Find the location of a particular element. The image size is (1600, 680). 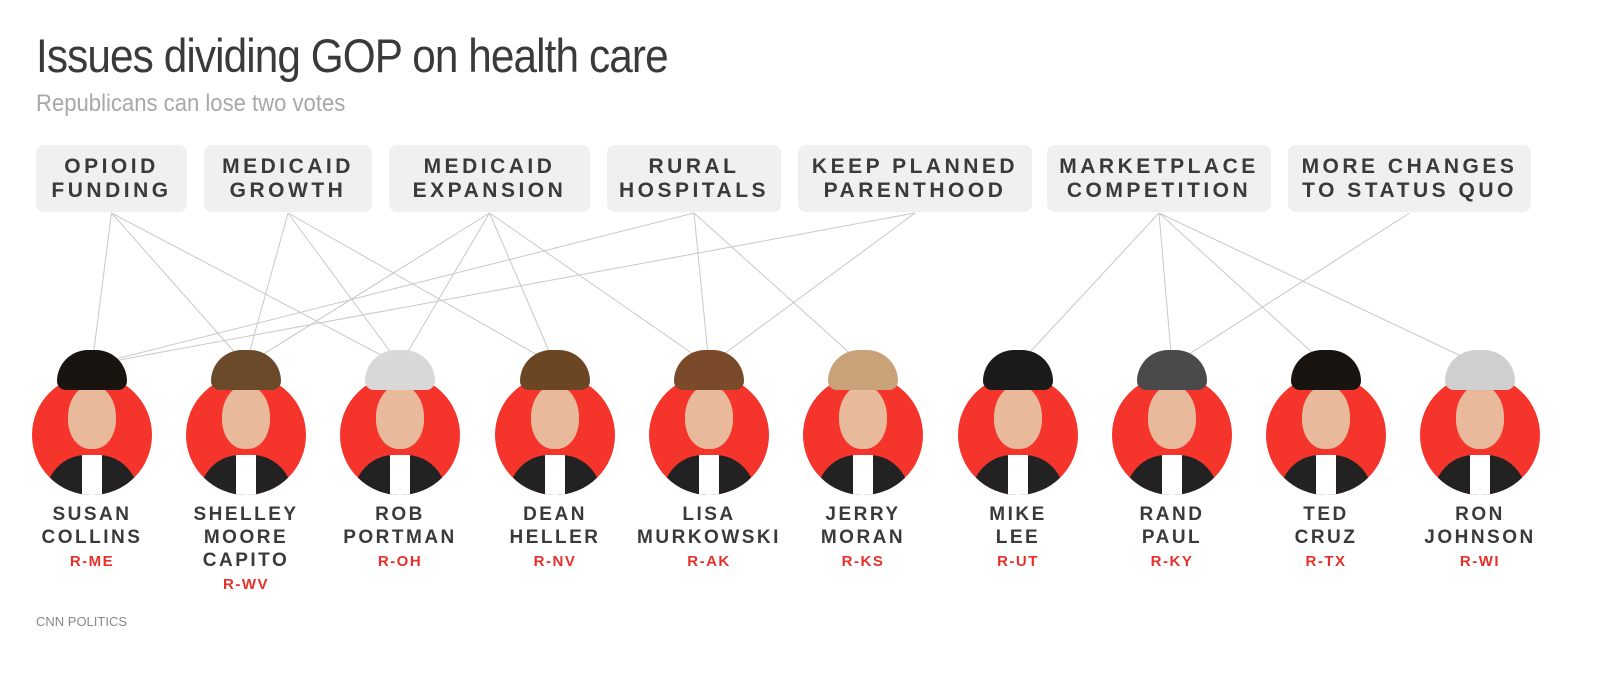

senator-name: SHELLEY MOORE CAPITO is located at coordinates (246, 537).